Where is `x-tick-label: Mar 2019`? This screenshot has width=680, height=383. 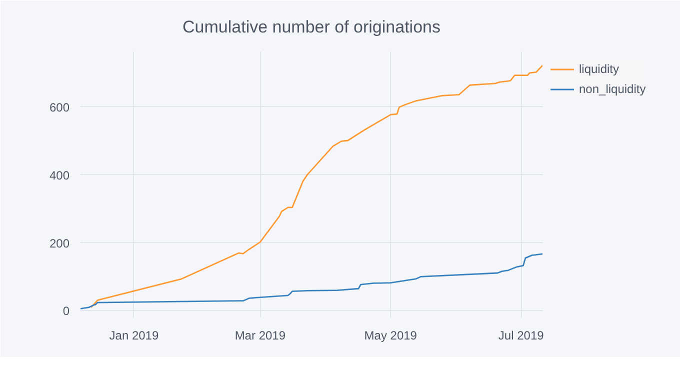 x-tick-label: Mar 2019 is located at coordinates (260, 335).